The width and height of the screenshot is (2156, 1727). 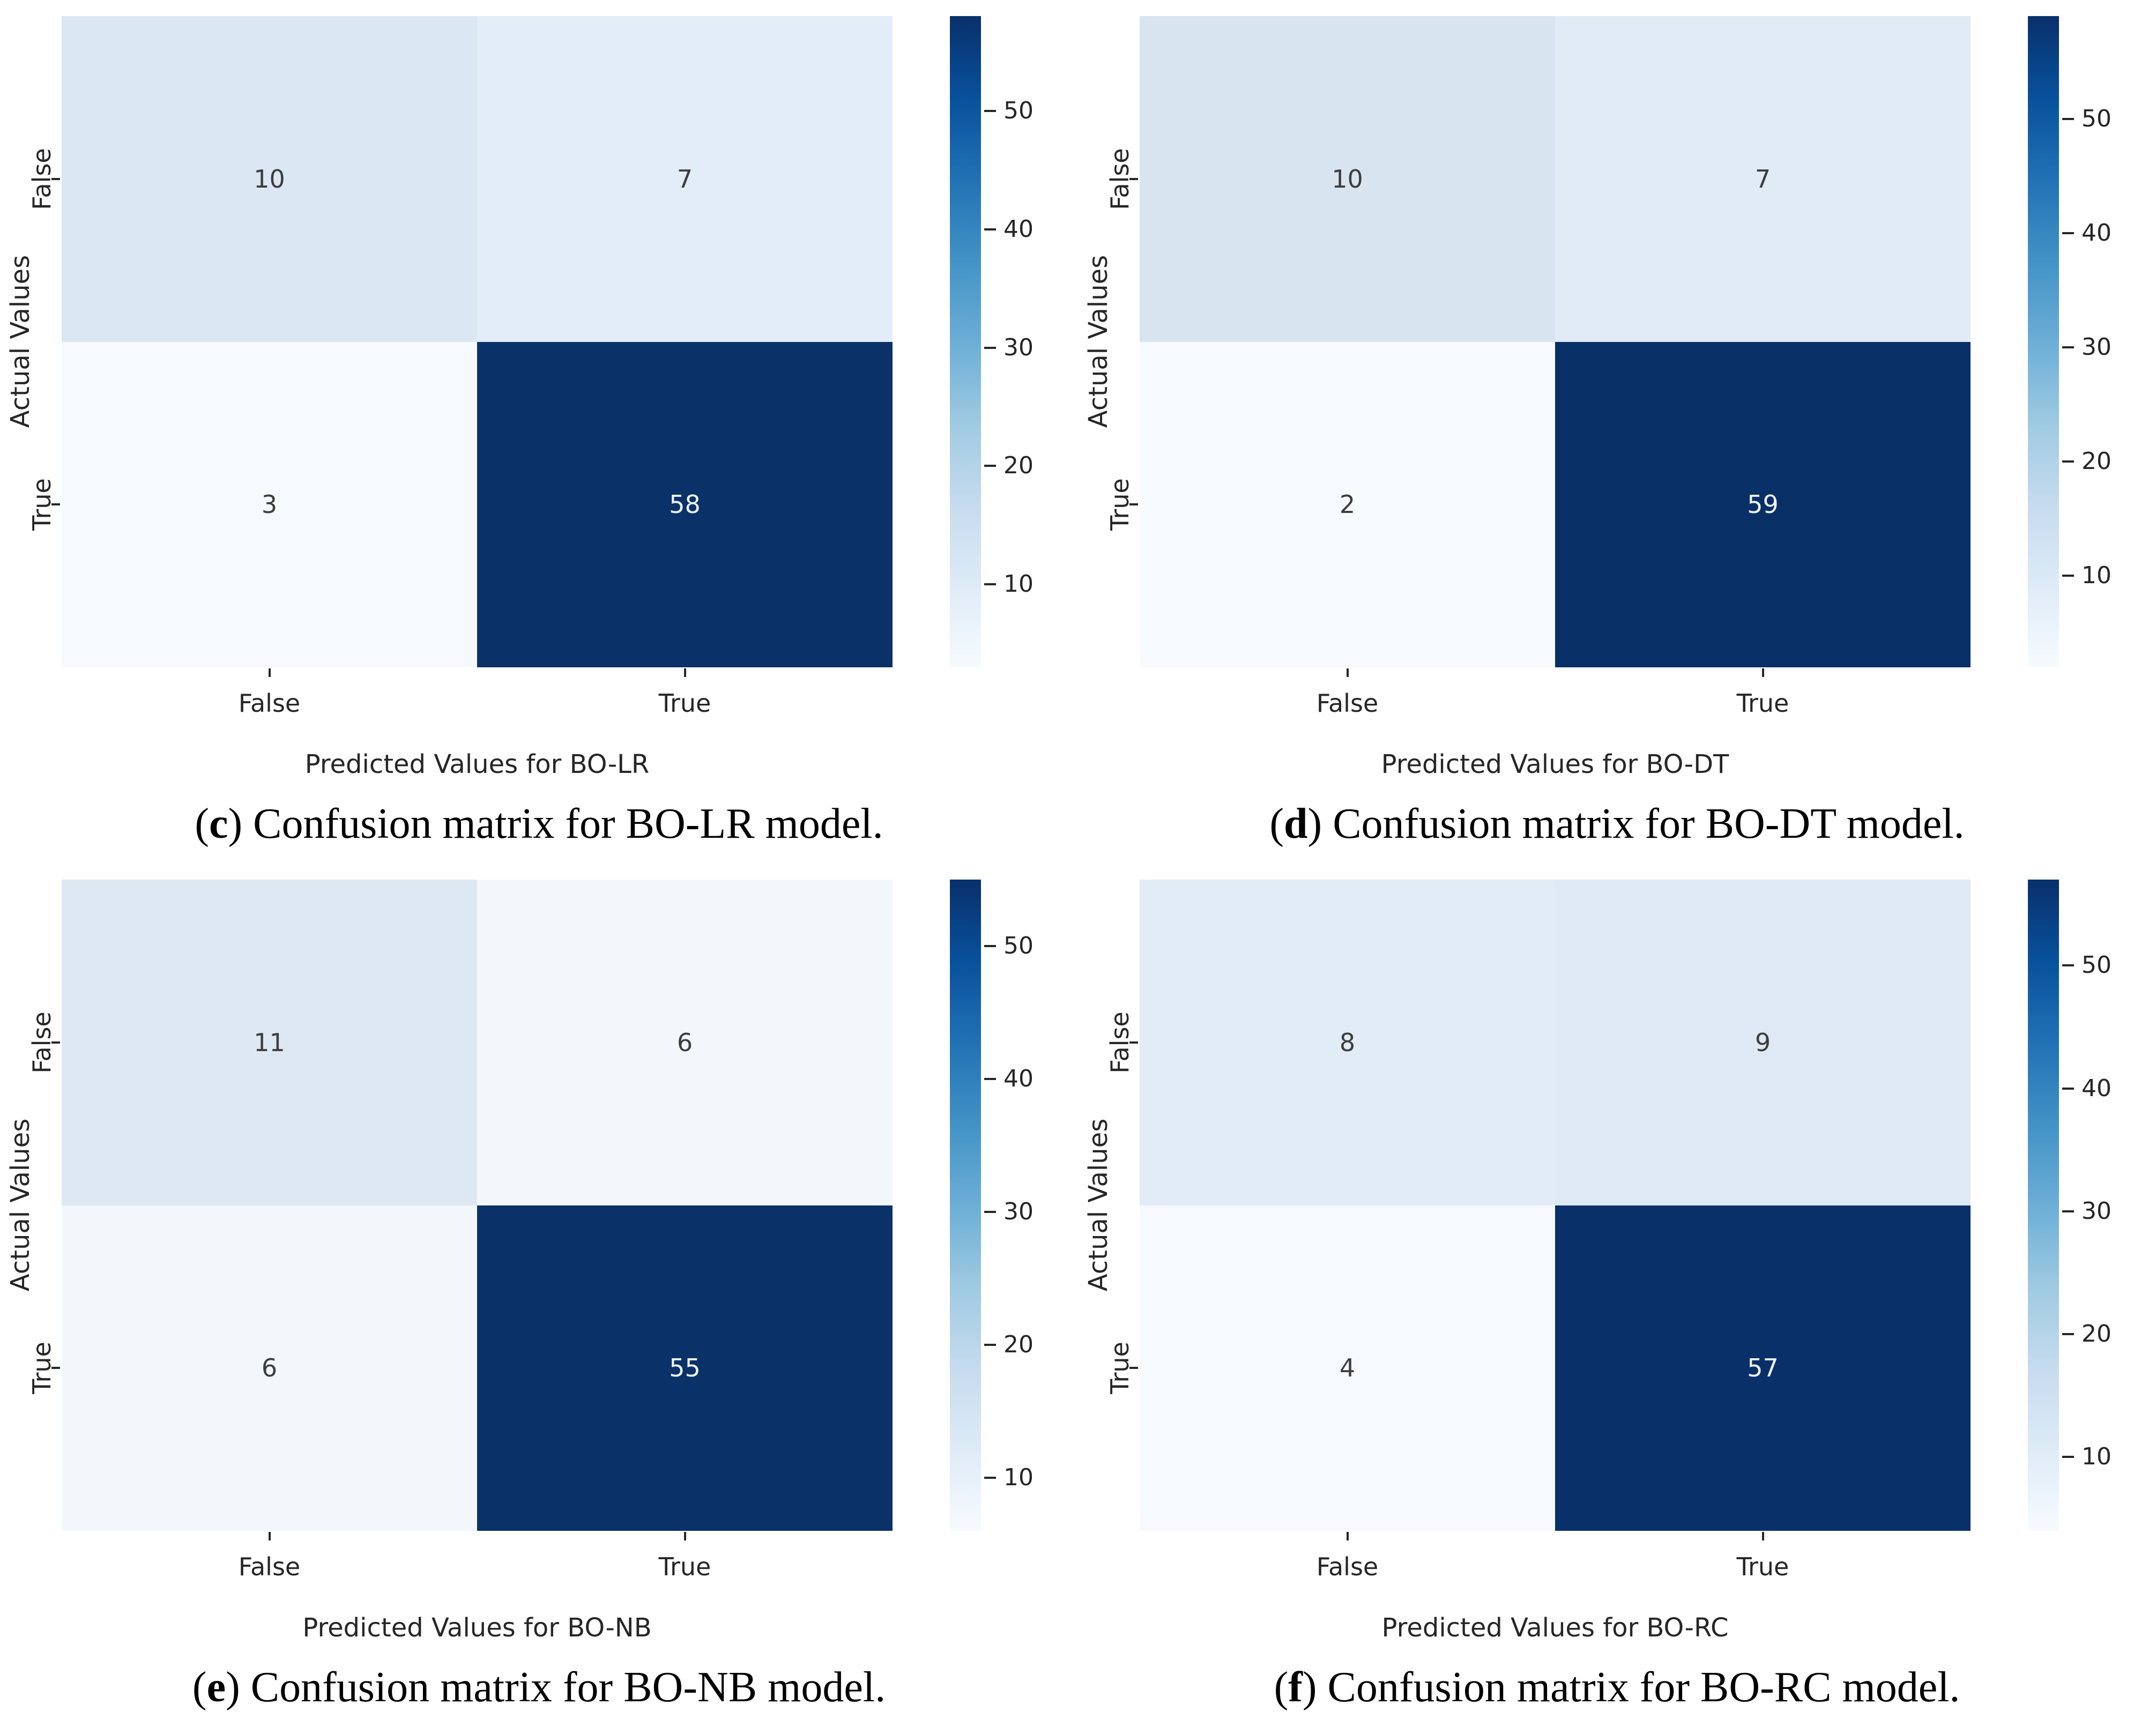 I want to click on caption-text: ) Confusion matrix for BO-NB model., so click(x=556, y=1687).